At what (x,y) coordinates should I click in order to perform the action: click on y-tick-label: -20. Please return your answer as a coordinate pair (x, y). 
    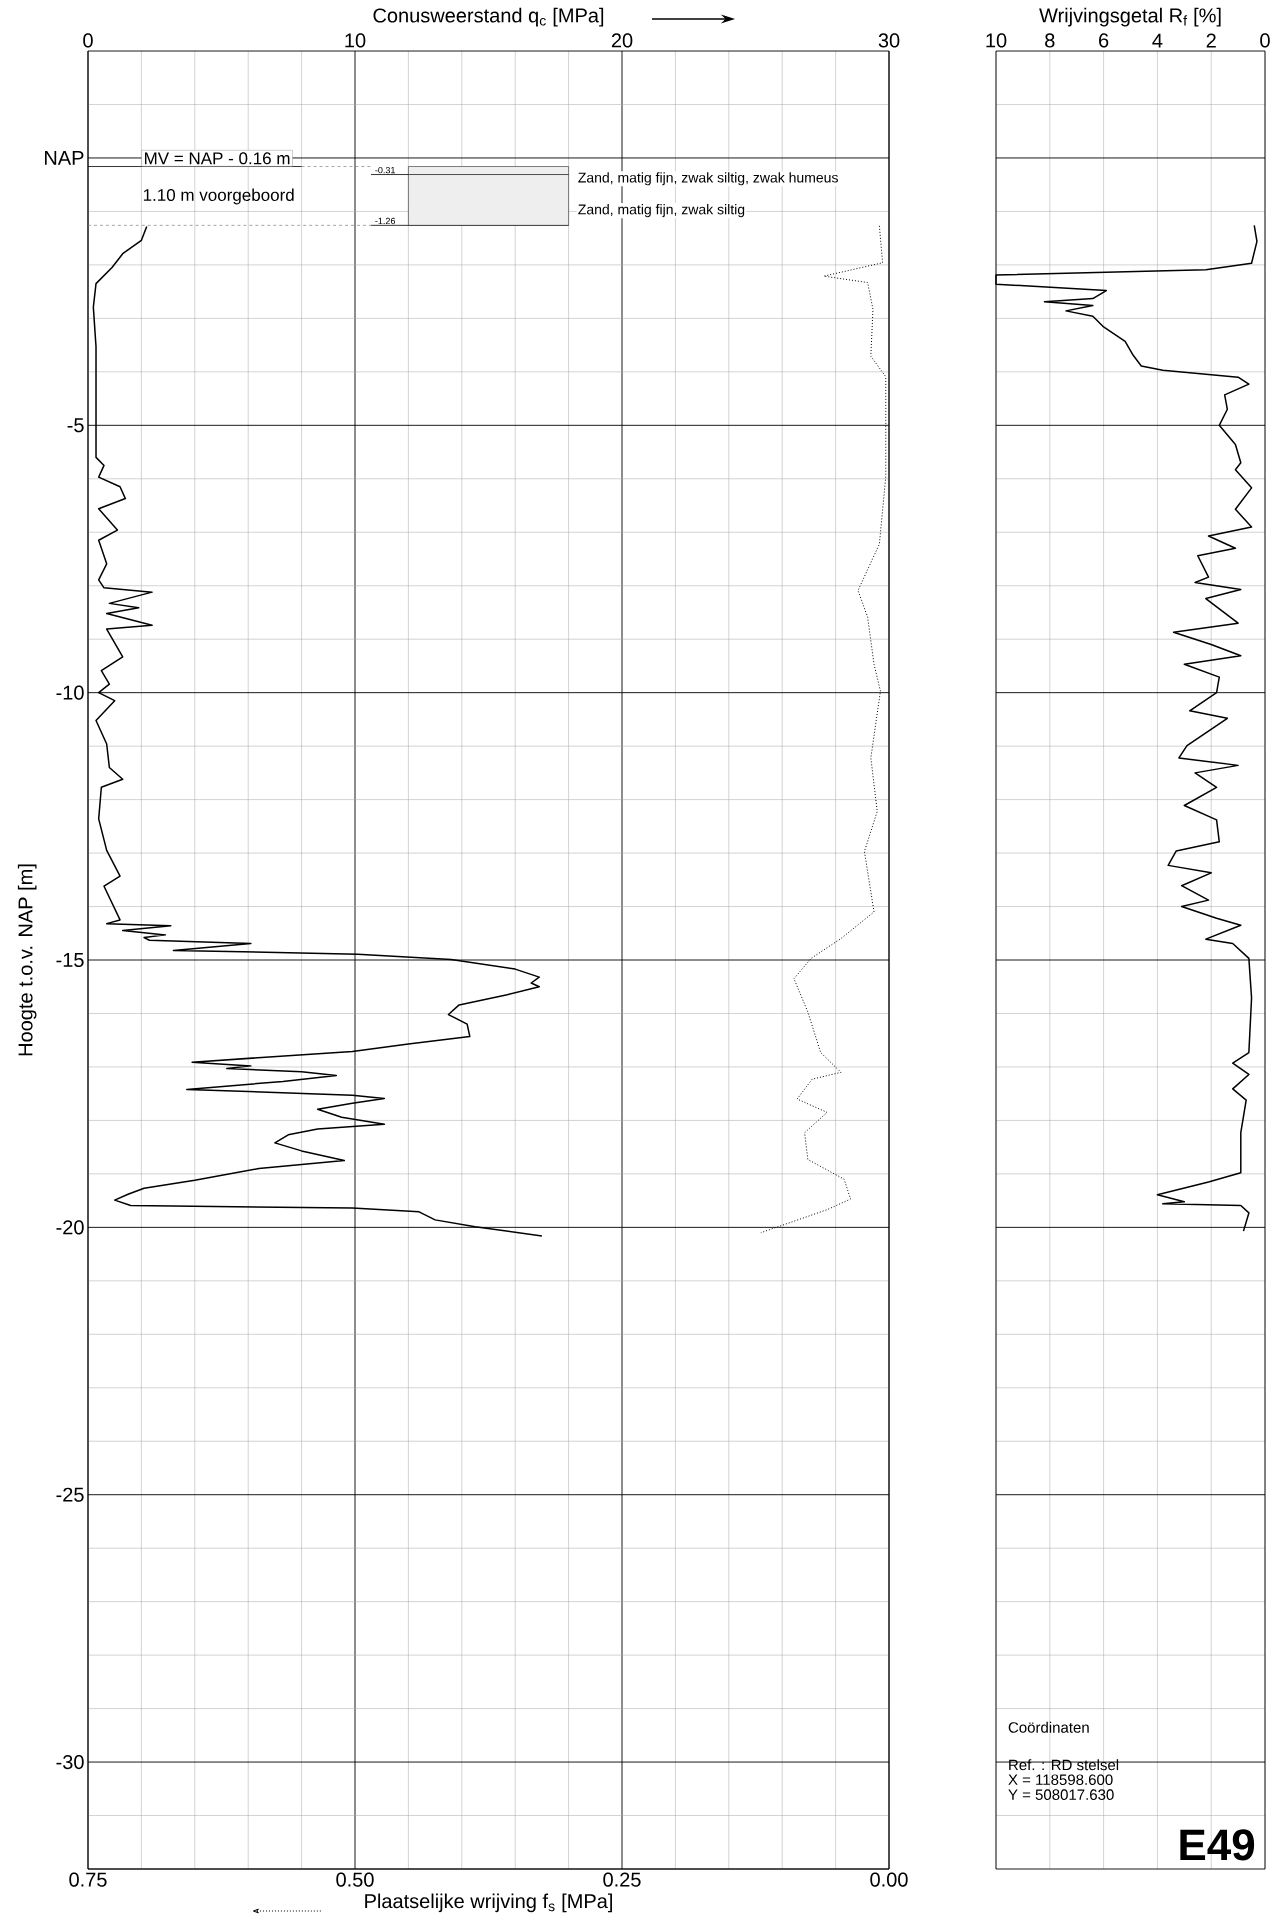
    Looking at the image, I should click on (70, 1227).